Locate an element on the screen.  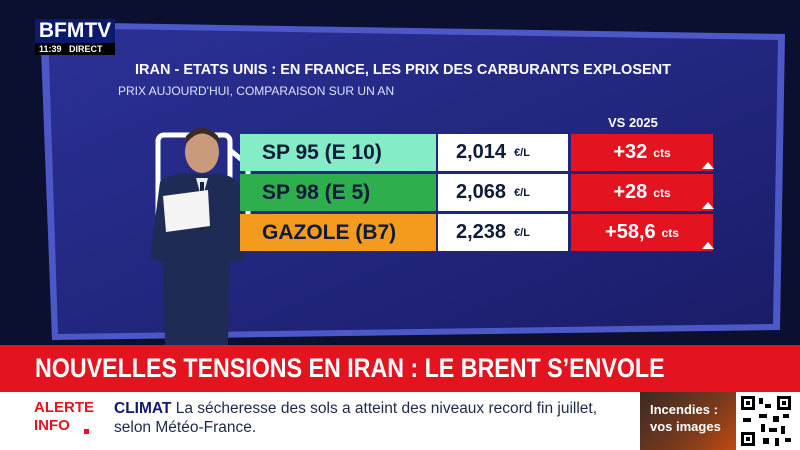
fuel-cell: SP 95 (E 10) is located at coordinates (338, 152).